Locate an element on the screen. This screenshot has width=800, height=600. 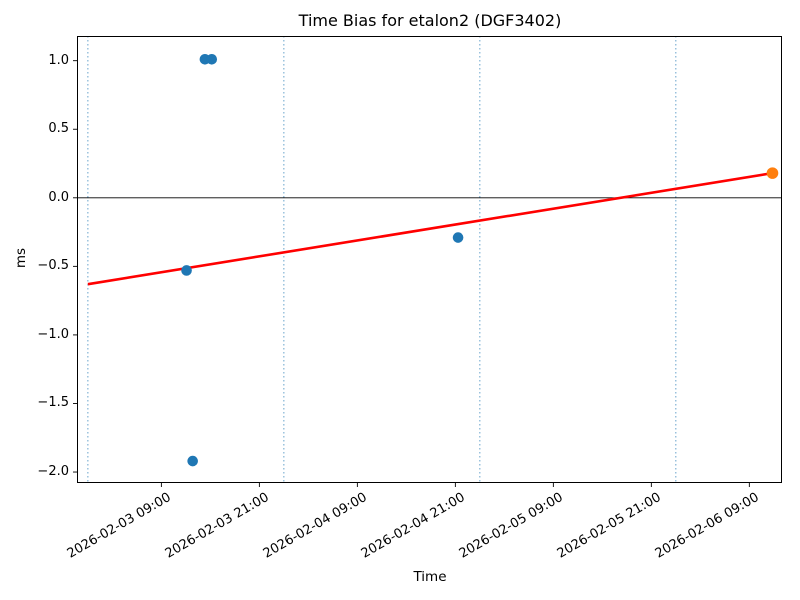
x-axis-label: Time is located at coordinates (430, 577).